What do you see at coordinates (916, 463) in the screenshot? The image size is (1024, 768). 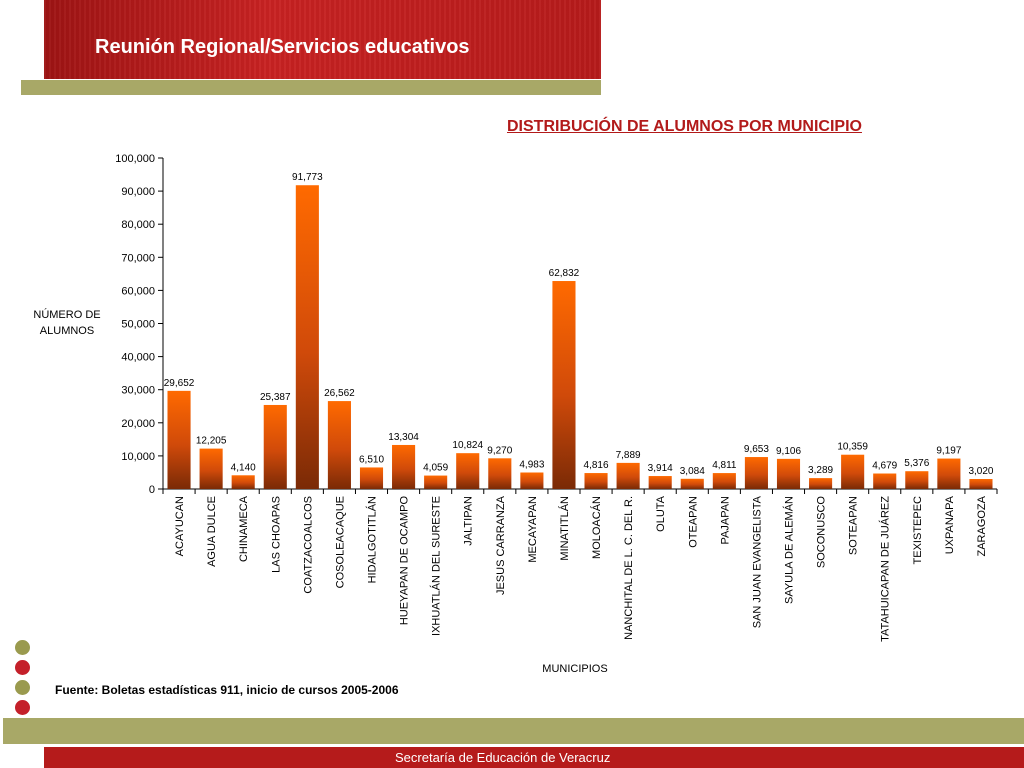 I see `data-label: 5,376` at bounding box center [916, 463].